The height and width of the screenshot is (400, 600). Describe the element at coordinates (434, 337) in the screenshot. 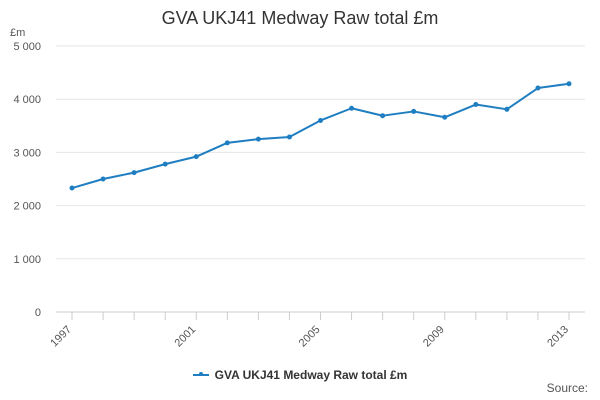

I see `x-tick-label: 2009` at that location.